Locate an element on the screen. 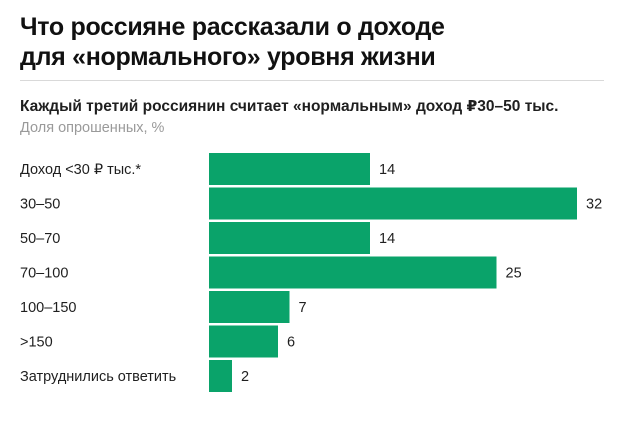  category-label: >150 is located at coordinates (36, 343).